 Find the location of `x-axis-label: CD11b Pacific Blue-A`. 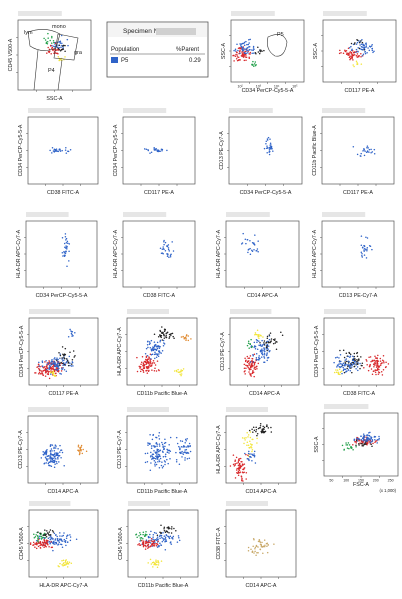

x-axis-label: CD11b Pacific Blue-A is located at coordinates (162, 394).